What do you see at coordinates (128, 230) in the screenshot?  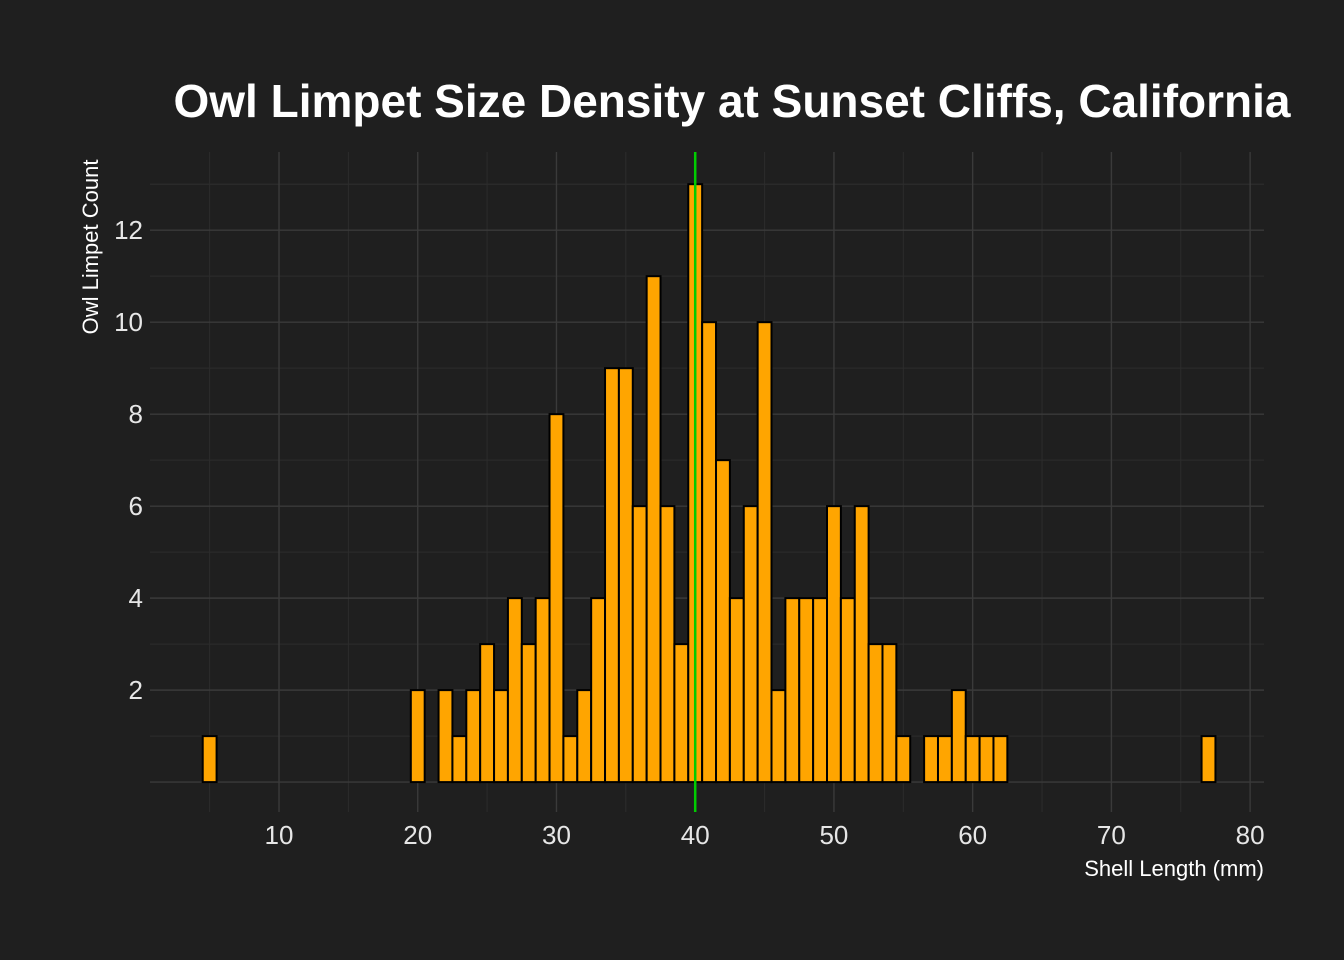 I see `y-tick-label: 12` at bounding box center [128, 230].